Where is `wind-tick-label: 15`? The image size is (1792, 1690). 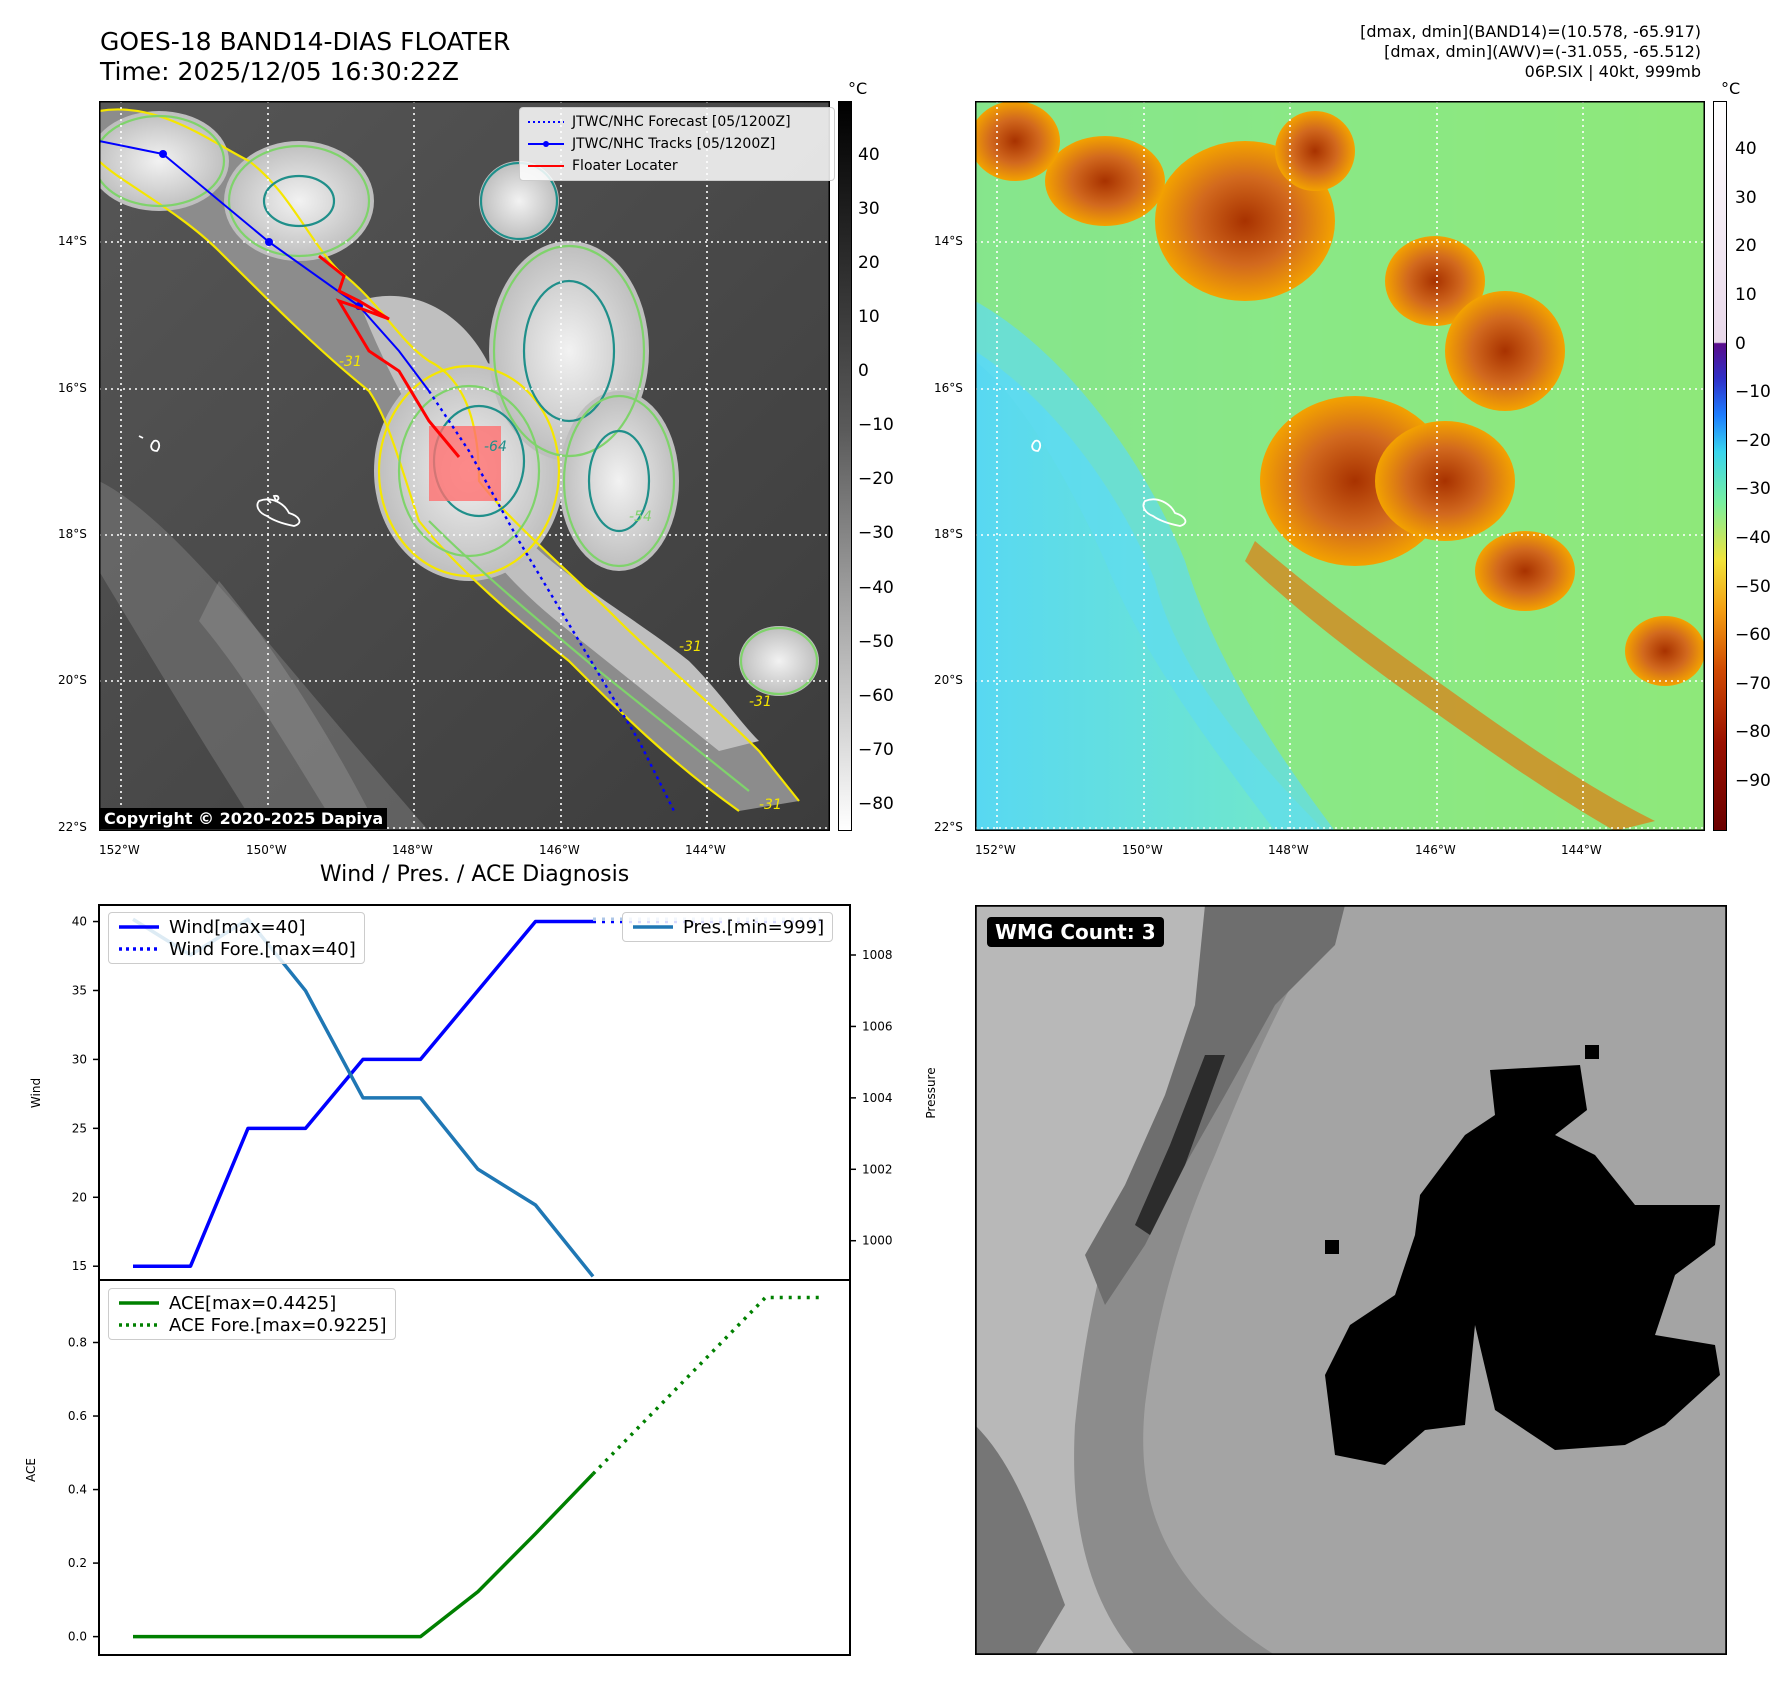
wind-tick-label: 15 is located at coordinates (79, 1266).